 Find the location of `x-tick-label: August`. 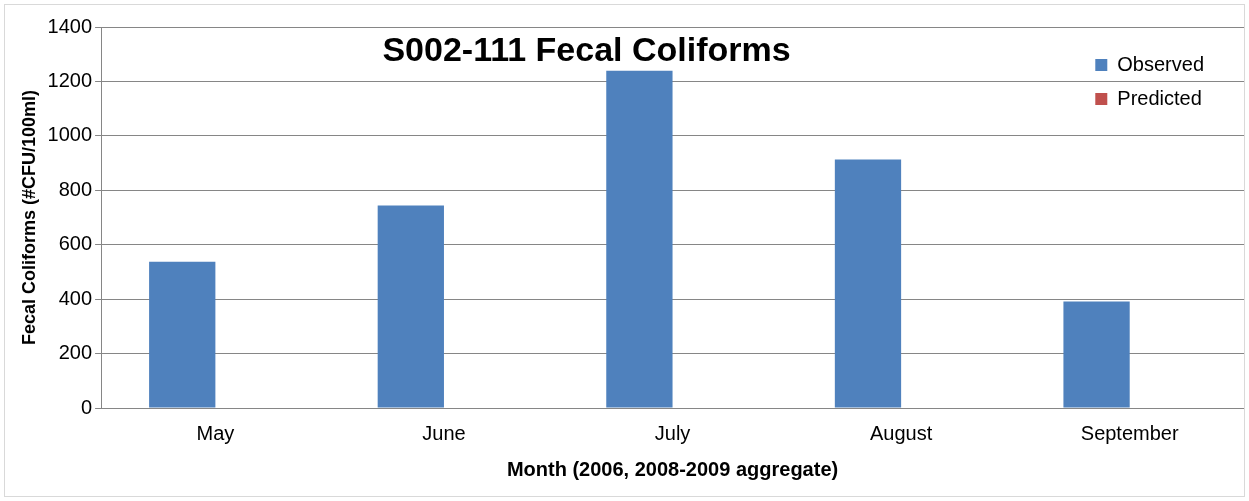

x-tick-label: August is located at coordinates (901, 432).